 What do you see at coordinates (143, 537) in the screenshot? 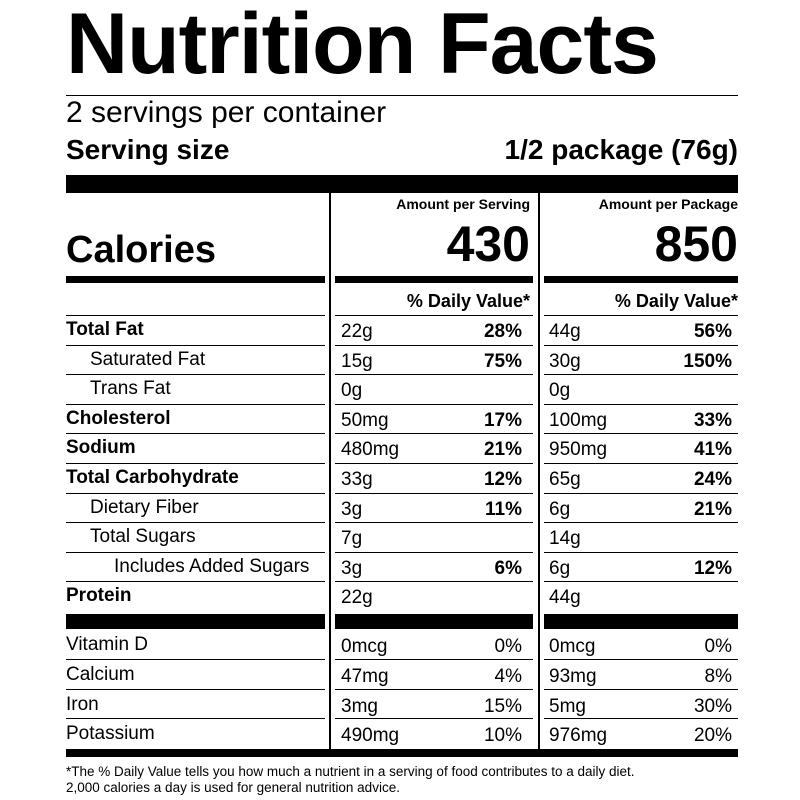
I see `nutrient-name: Total Sugars` at bounding box center [143, 537].